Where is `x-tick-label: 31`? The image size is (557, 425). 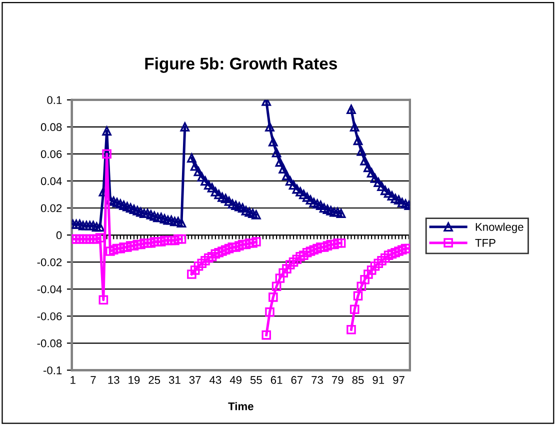 x-tick-label: 31 is located at coordinates (174, 380).